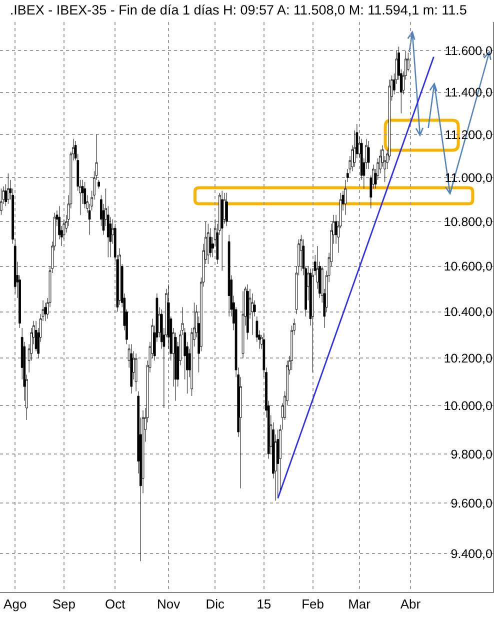  Describe the element at coordinates (115, 604) in the screenshot. I see `x-tick-label: Oct` at that location.